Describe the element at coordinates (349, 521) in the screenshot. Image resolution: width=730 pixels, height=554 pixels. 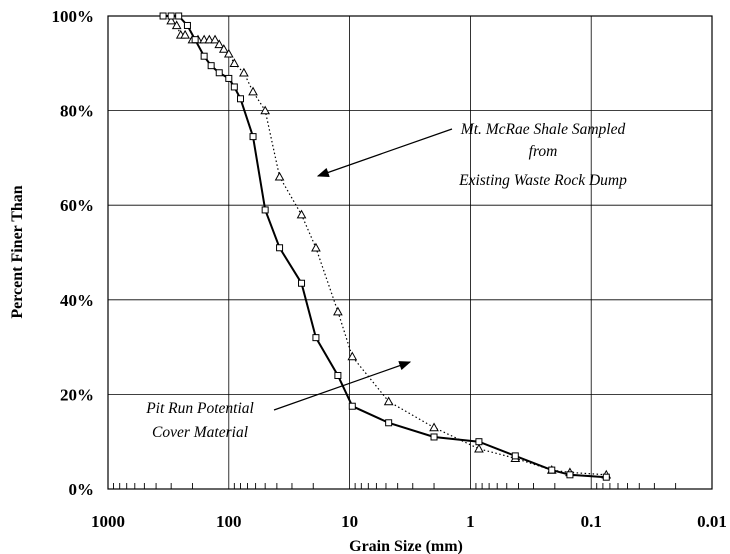
I see `x-tick-label: 10` at that location.